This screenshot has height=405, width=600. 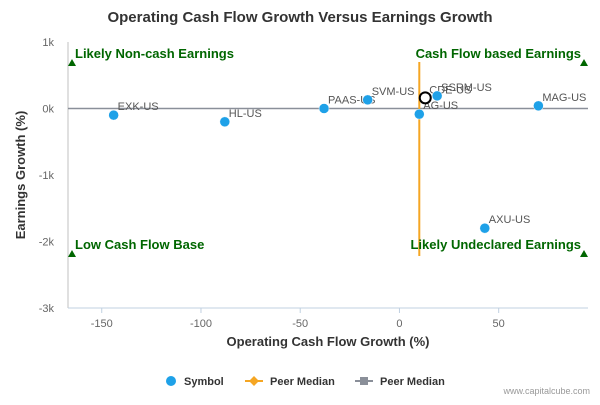 What do you see at coordinates (138, 107) in the screenshot?
I see `data-point-label: EXK-US` at bounding box center [138, 107].